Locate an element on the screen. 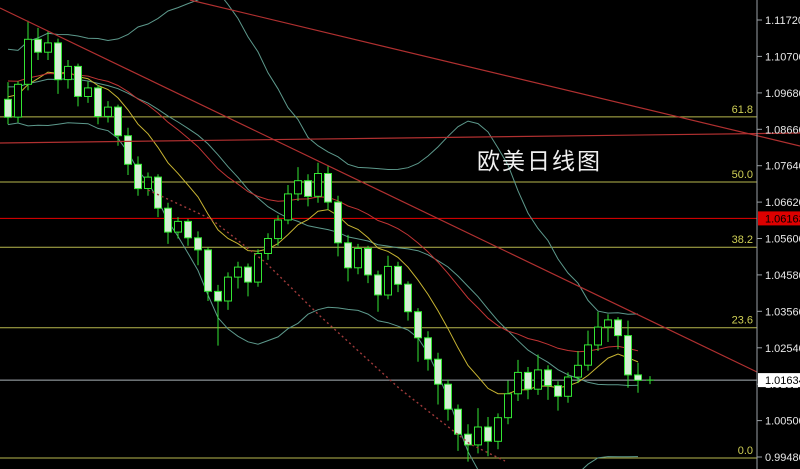 The width and height of the screenshot is (800, 469). axis-tick-label: 1.04580 is located at coordinates (782, 276).